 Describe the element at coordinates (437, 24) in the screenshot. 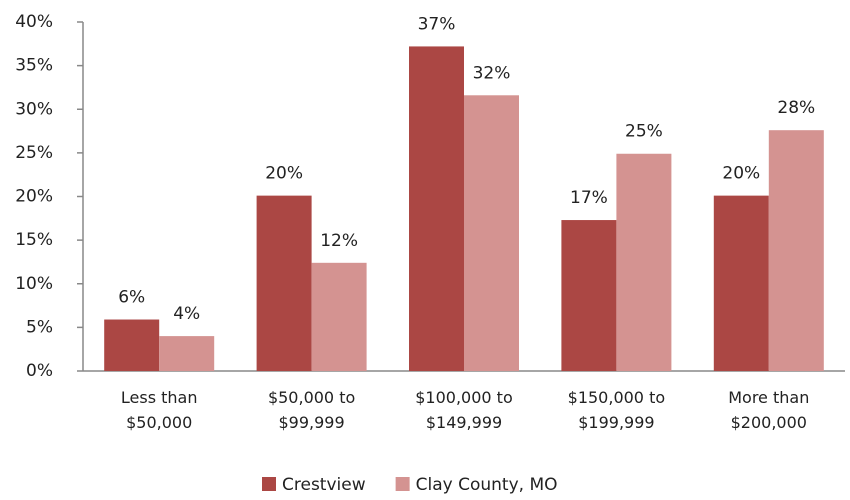

I see `data-label: 37%` at that location.